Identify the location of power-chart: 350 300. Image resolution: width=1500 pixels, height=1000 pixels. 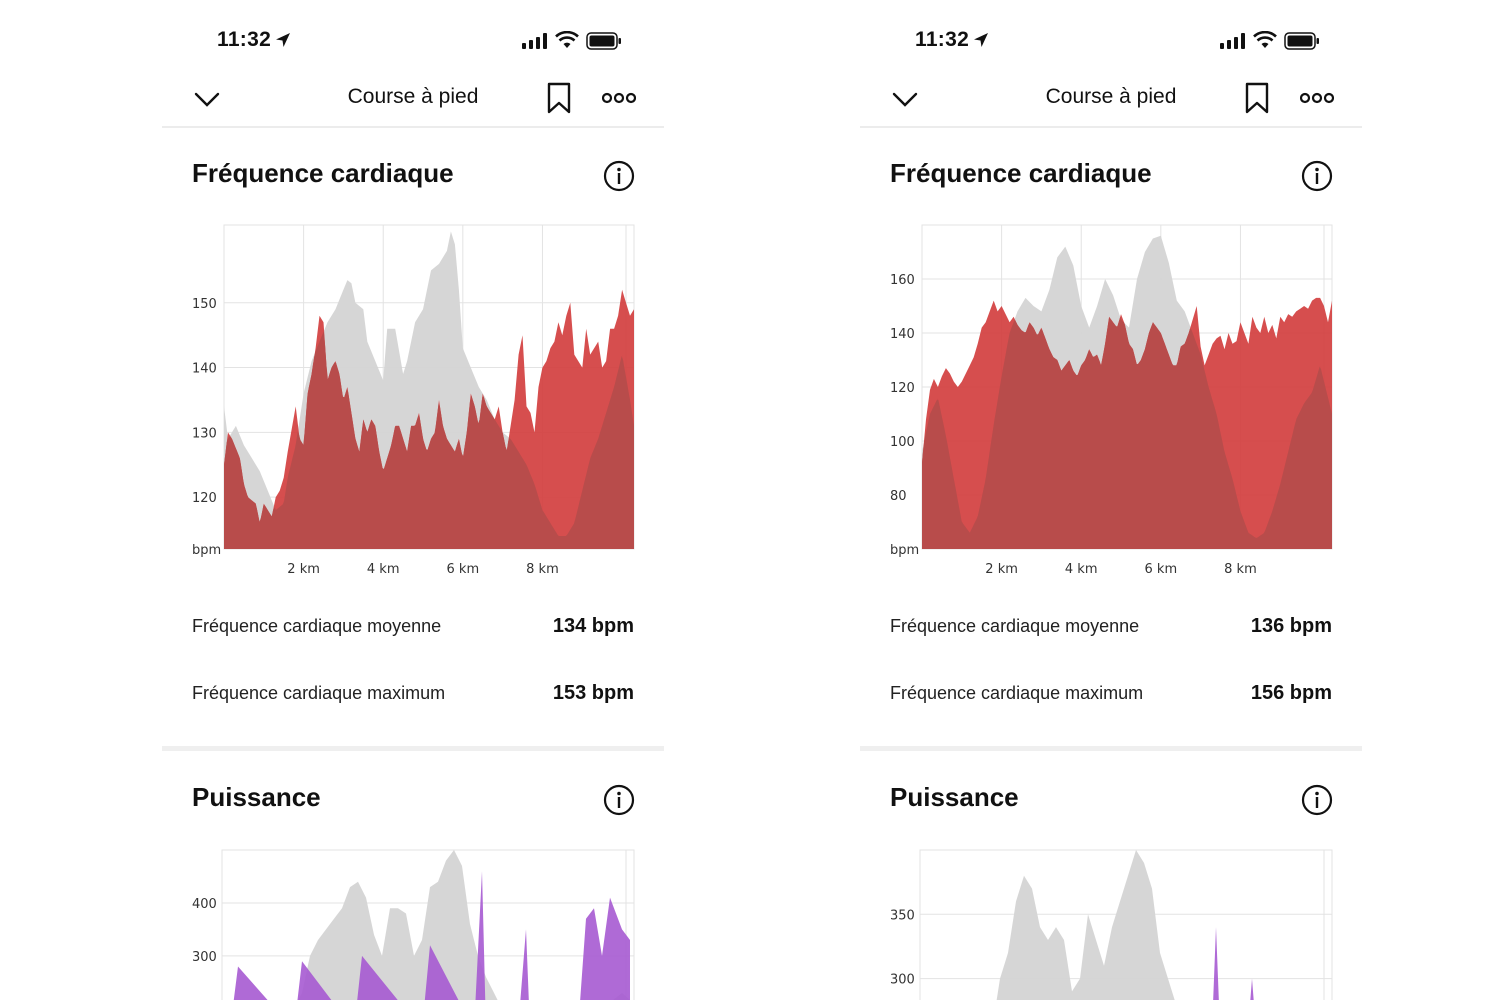
(1111, 924).